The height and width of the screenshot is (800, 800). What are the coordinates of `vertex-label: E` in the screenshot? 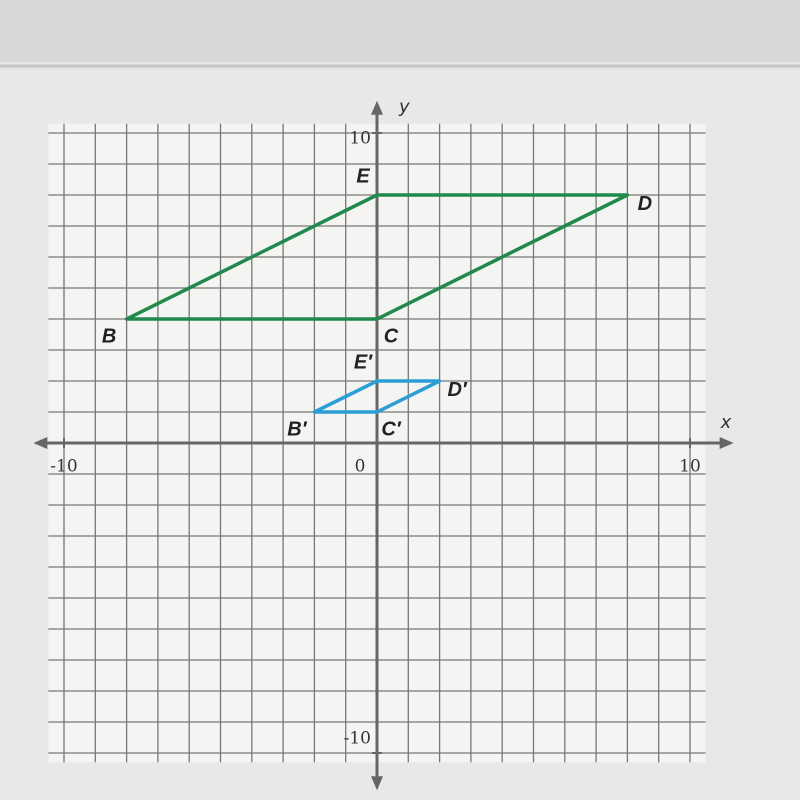 It's located at (363, 176).